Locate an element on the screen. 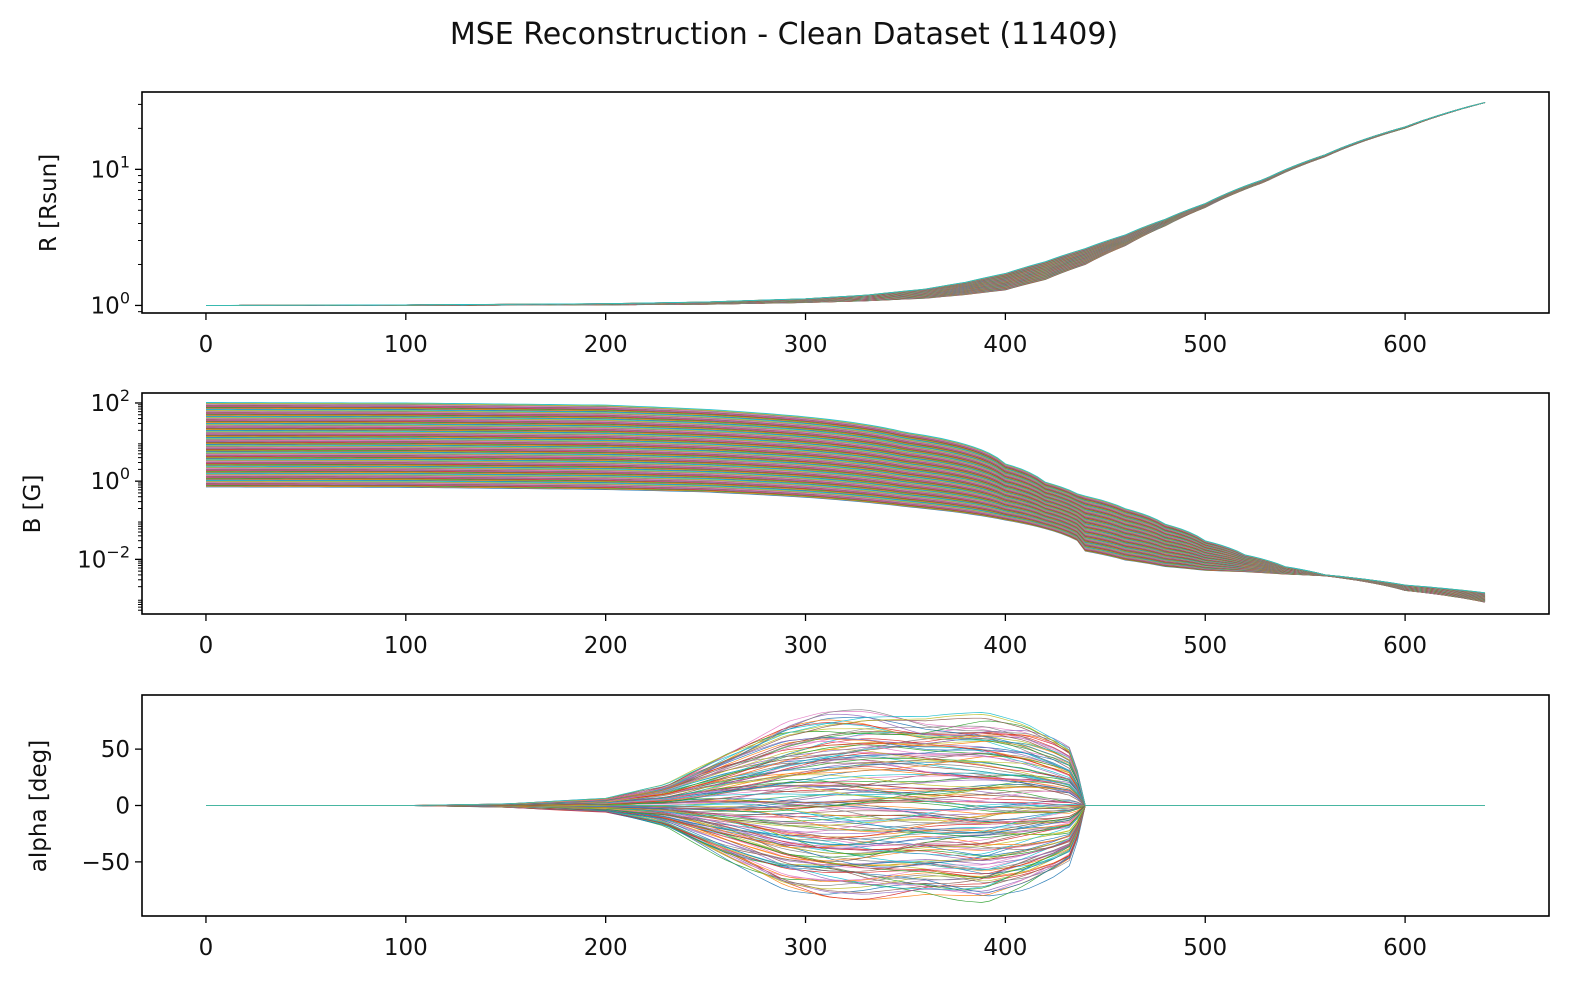 This screenshot has height=990, width=1579. y-tick-label: 10¹ is located at coordinates (110, 167).